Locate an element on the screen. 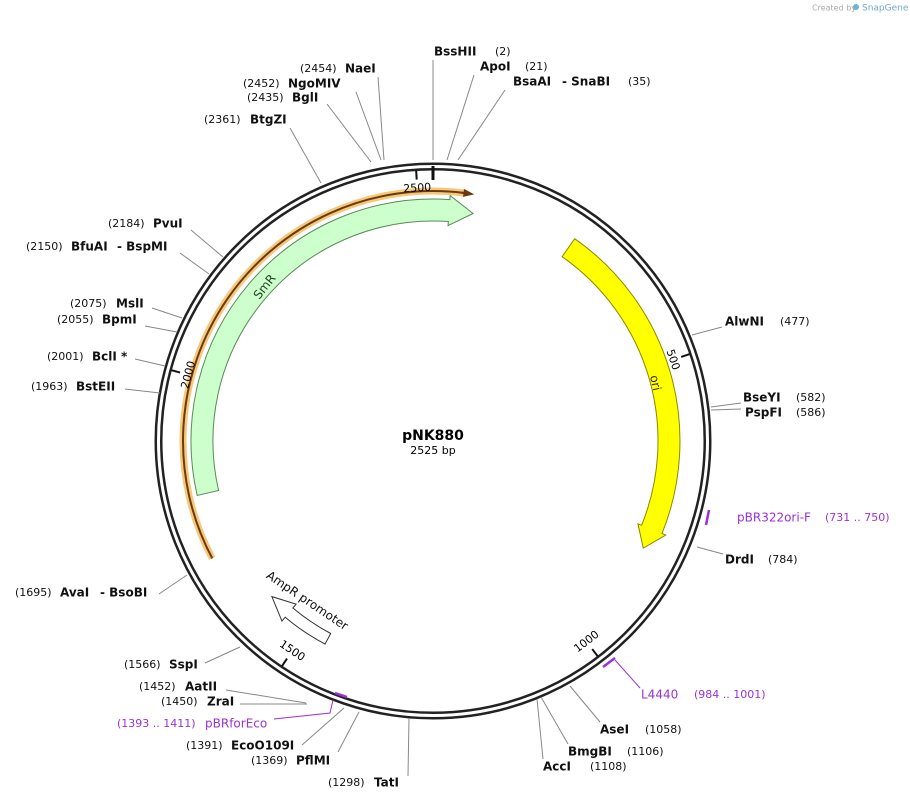 The image size is (910, 806). site-position: (586) is located at coordinates (811, 412).